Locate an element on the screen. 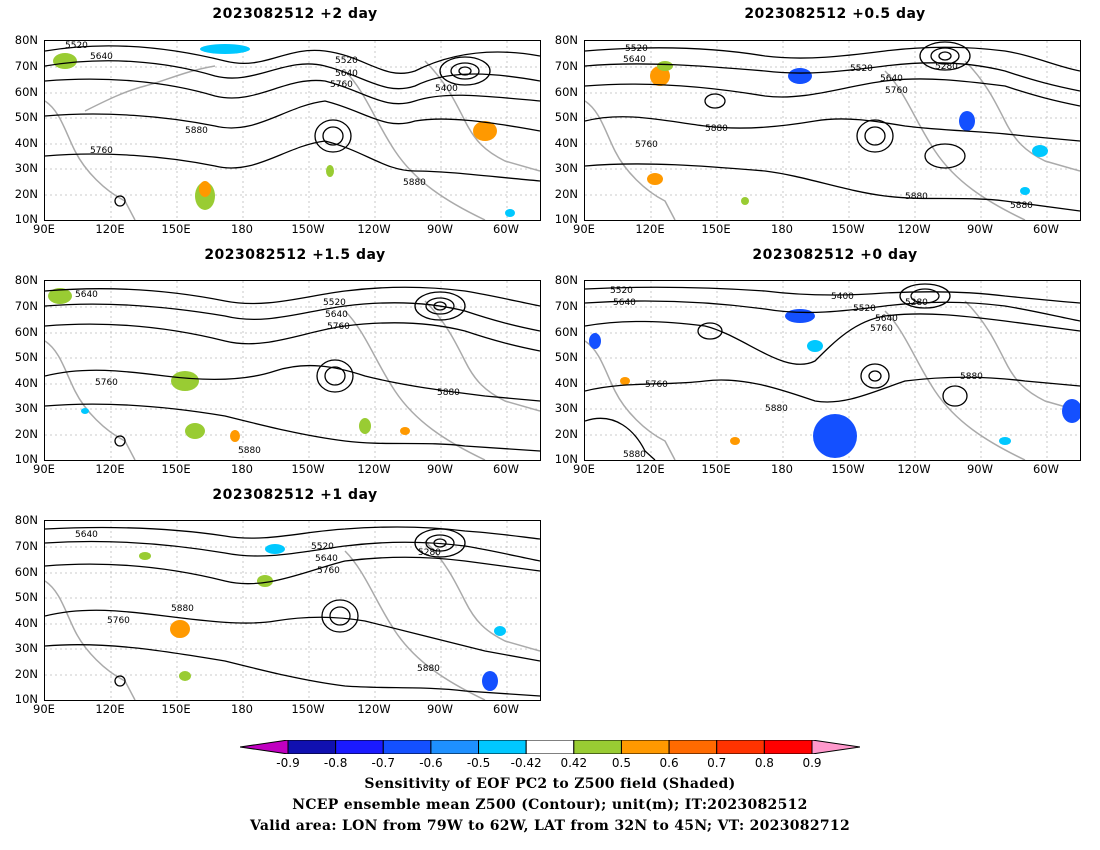  lat-label: 60N is located at coordinates (26, 332).